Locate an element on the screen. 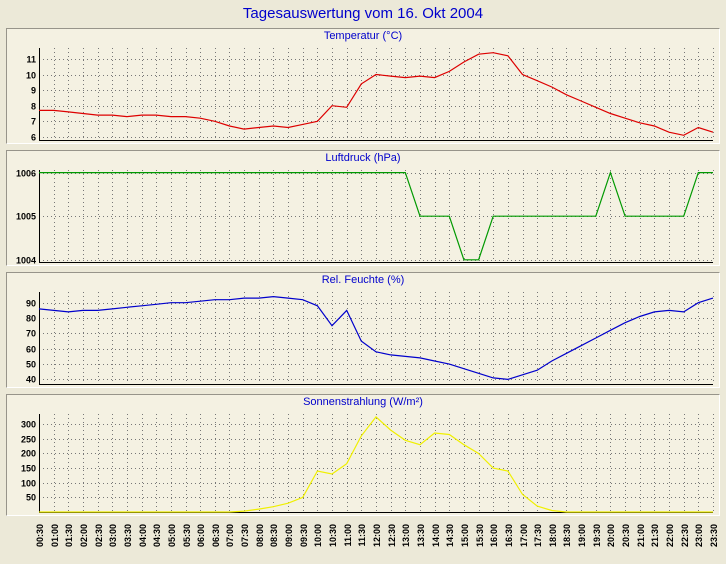  x-tick-label: 02:00 is located at coordinates (83, 536).